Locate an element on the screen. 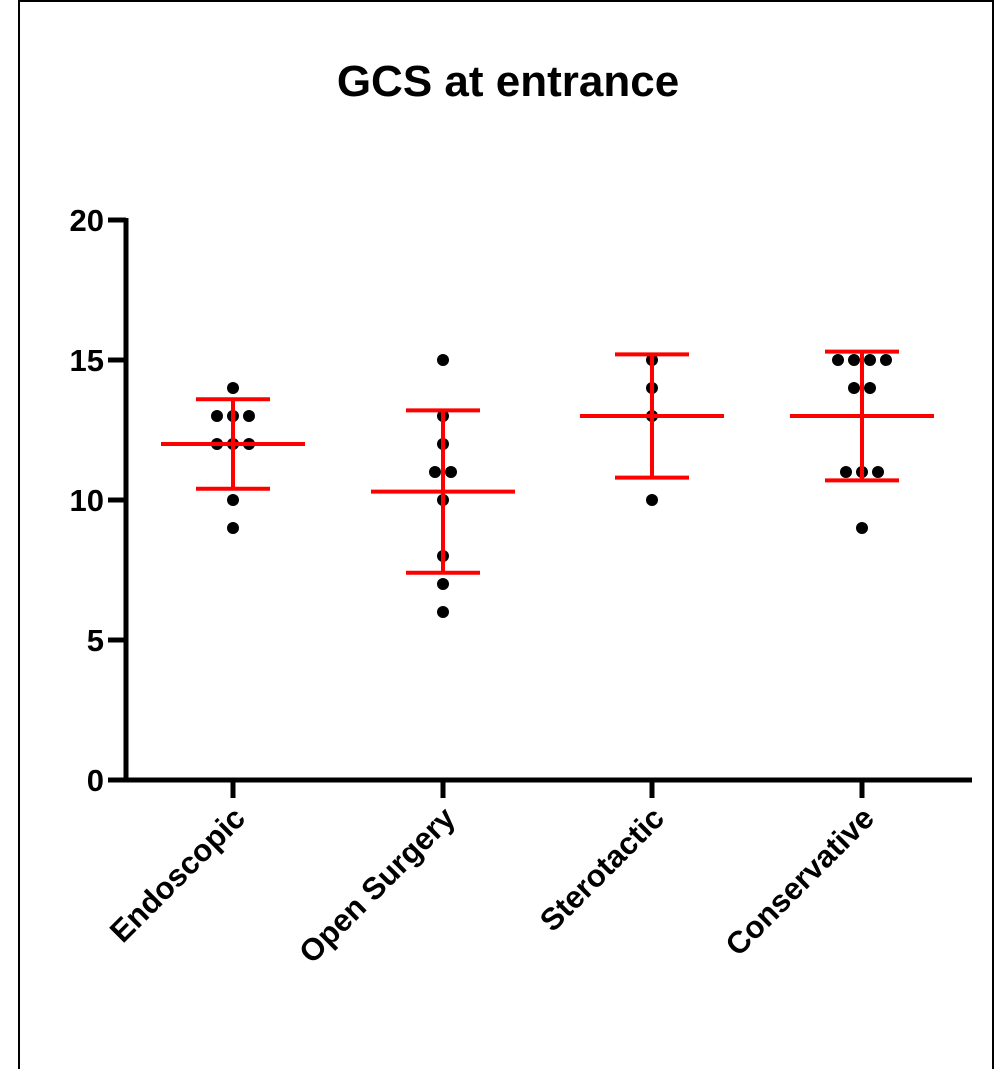 The width and height of the screenshot is (996, 1069). x-tick-label: Conservative is located at coordinates (800, 881).